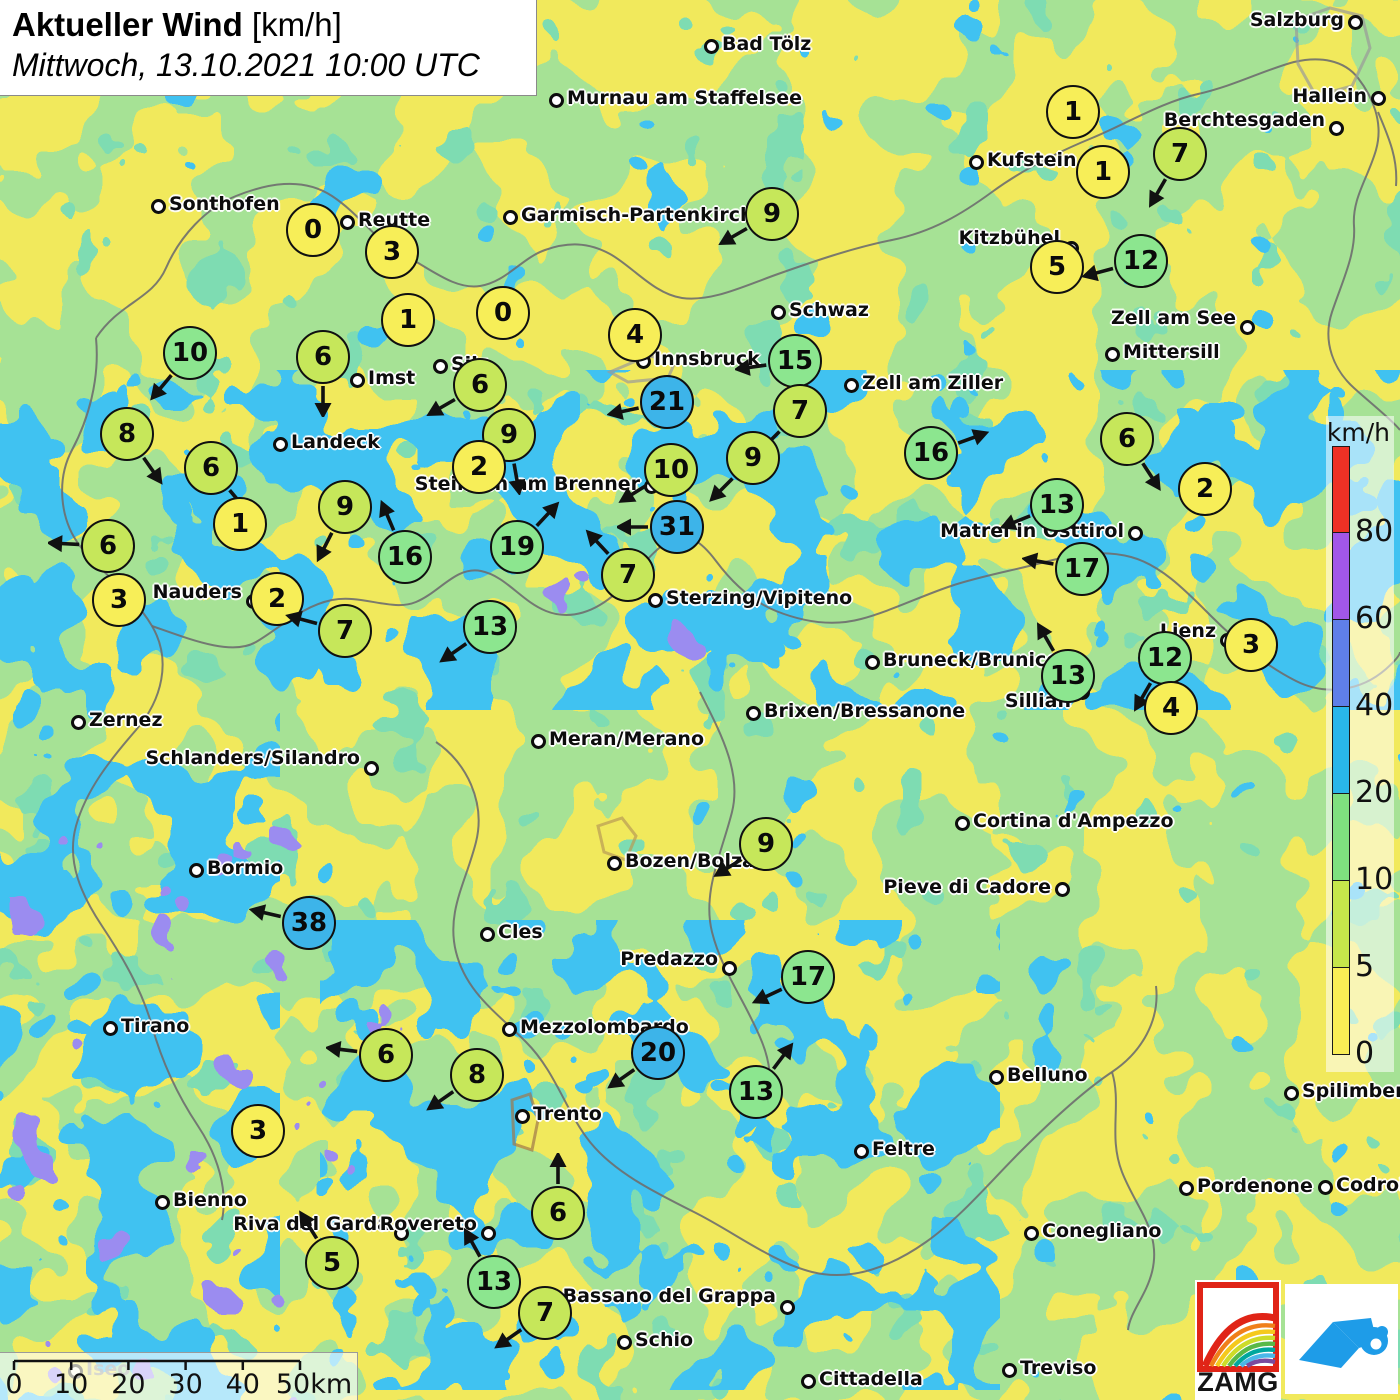 The width and height of the screenshot is (1400, 1400). Describe the element at coordinates (345, 507) in the screenshot. I see `wind-speed-value: 9` at that location.